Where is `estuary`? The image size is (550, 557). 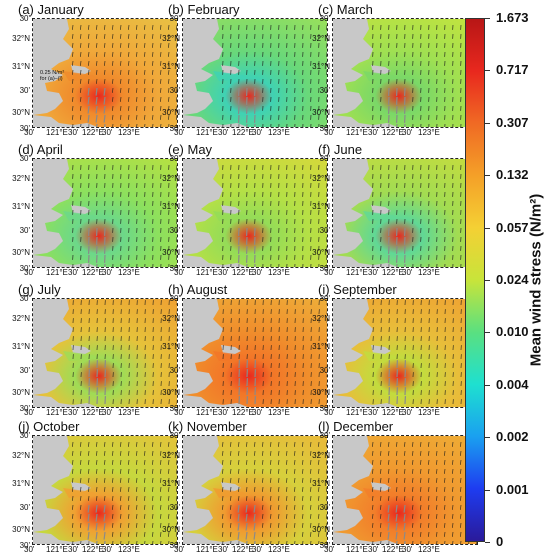
estuary is located at coordinates (231, 493).